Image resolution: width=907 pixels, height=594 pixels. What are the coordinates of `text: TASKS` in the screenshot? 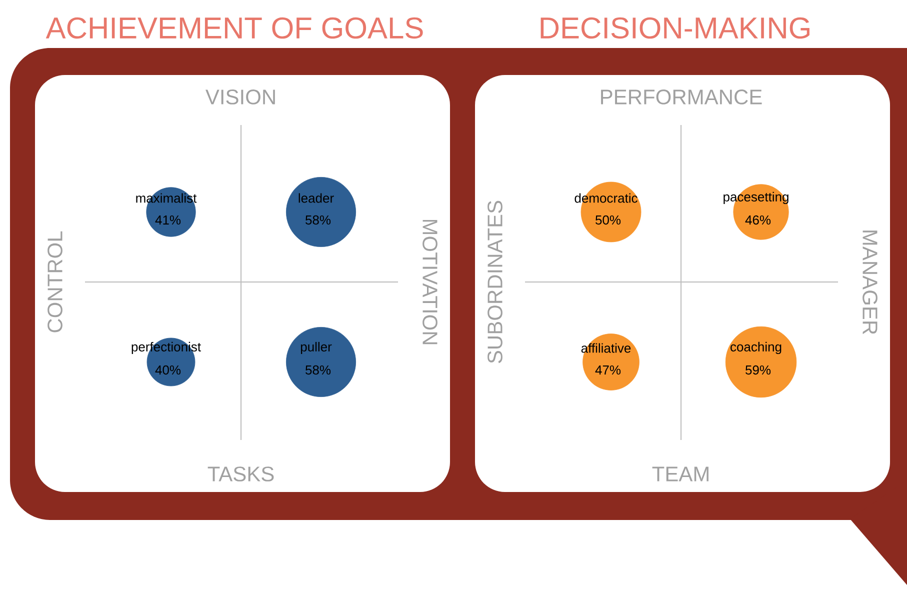 It's located at (241, 474).